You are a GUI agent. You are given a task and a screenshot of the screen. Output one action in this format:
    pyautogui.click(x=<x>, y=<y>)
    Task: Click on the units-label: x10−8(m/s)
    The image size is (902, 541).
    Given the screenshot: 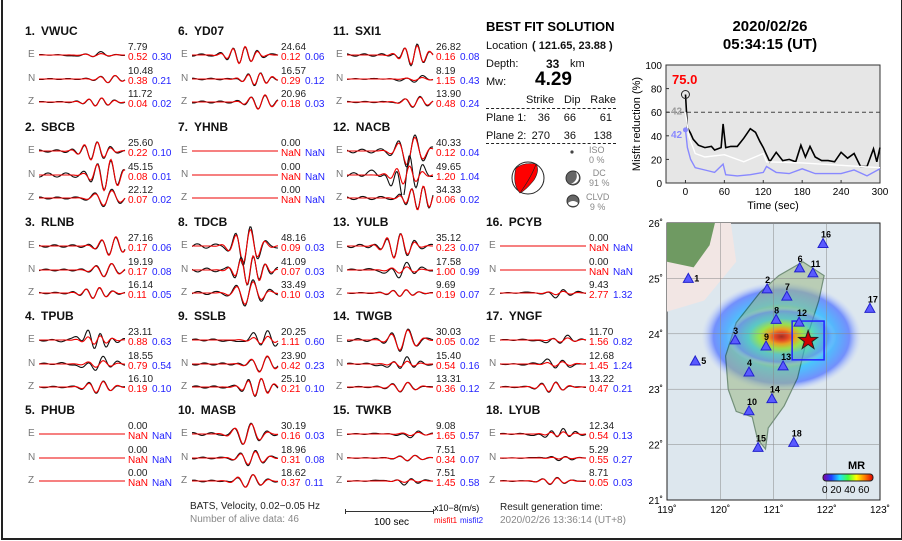 What is the action you would take?
    pyautogui.click(x=457, y=508)
    